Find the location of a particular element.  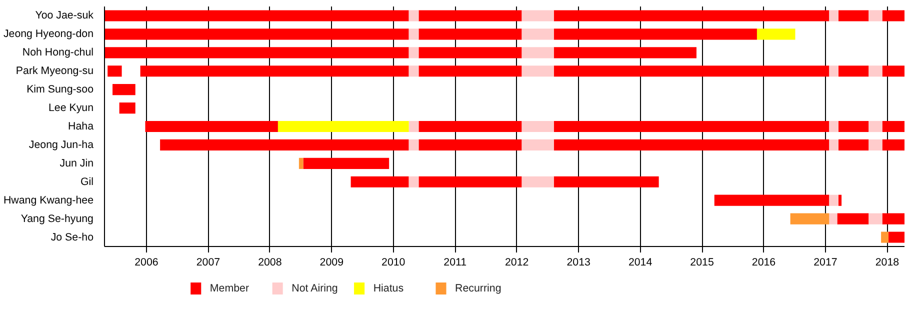

x-tick-label: 2014 is located at coordinates (640, 262).